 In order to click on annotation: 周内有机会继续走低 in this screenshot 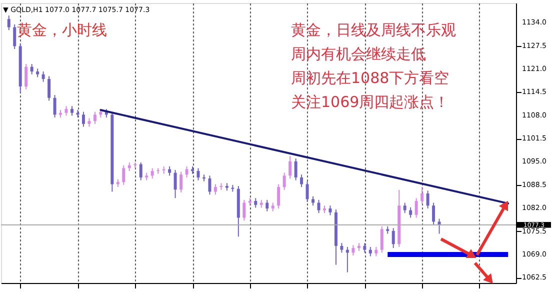, I will do `click(358, 54)`.